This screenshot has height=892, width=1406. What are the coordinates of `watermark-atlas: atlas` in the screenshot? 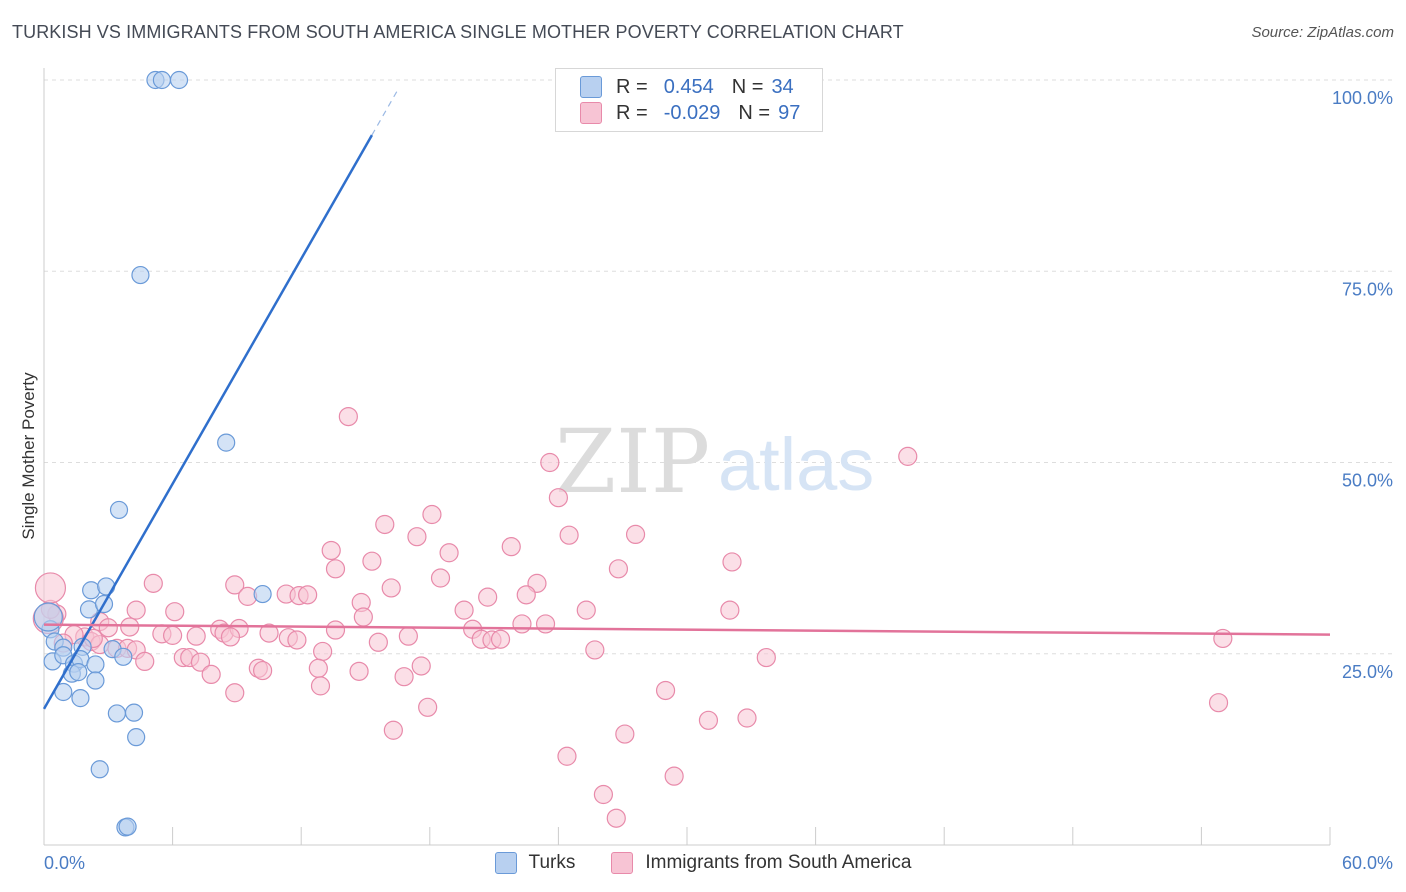 It's located at (796, 464).